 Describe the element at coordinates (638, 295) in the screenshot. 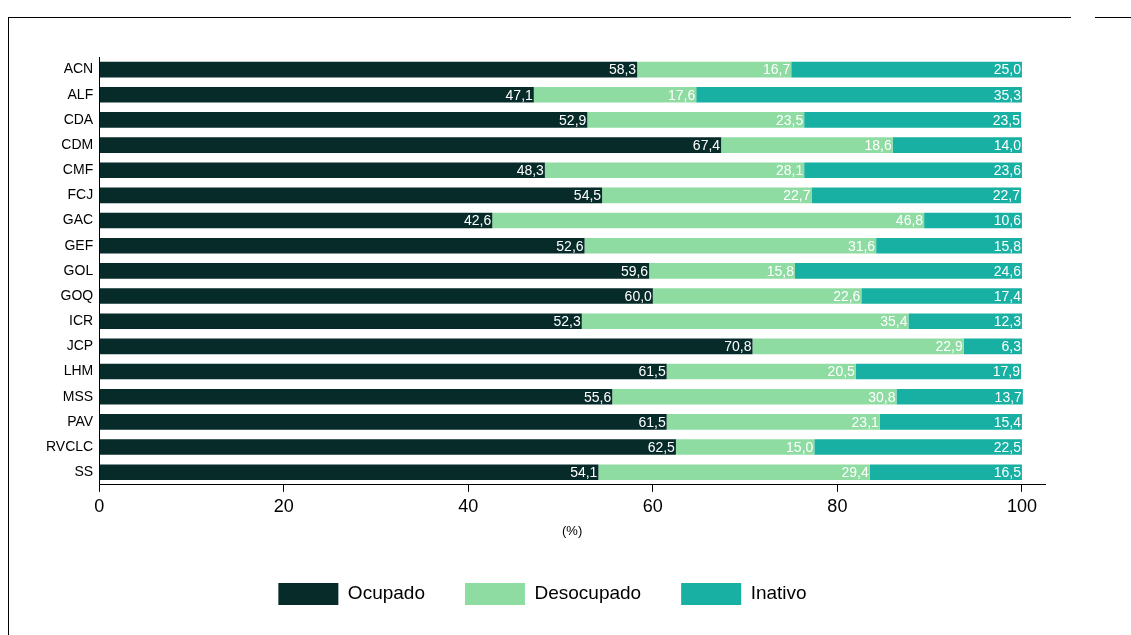

I see `data-label: 60,0` at that location.